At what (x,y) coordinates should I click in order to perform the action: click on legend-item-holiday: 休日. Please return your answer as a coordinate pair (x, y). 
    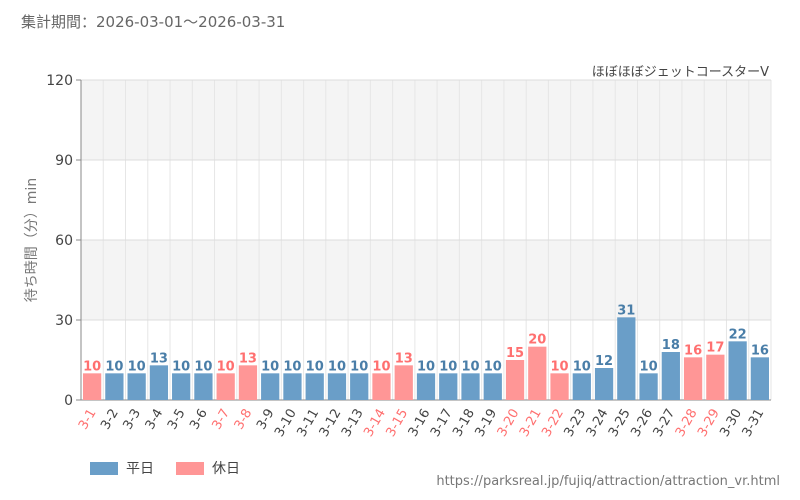
    Looking at the image, I should click on (208, 468).